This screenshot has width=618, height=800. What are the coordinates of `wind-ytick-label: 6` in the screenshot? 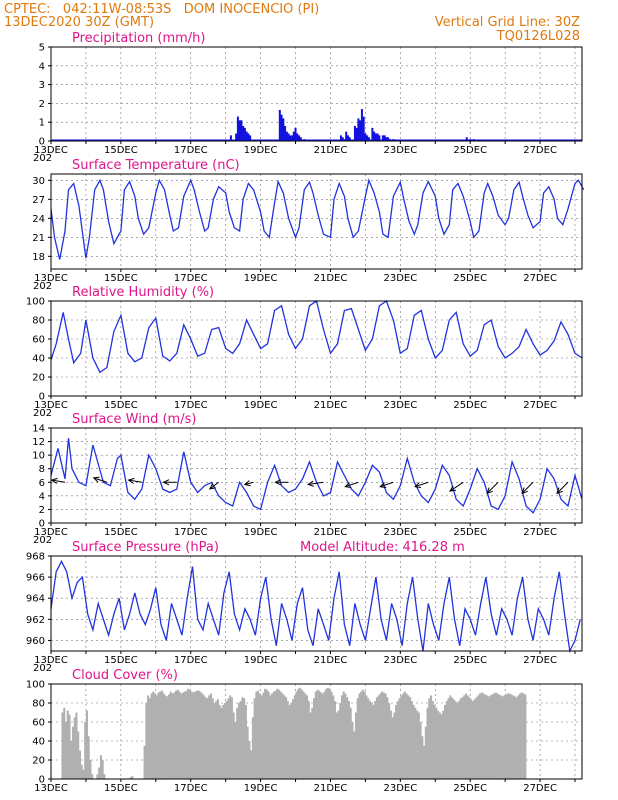 It's located at (42, 483).